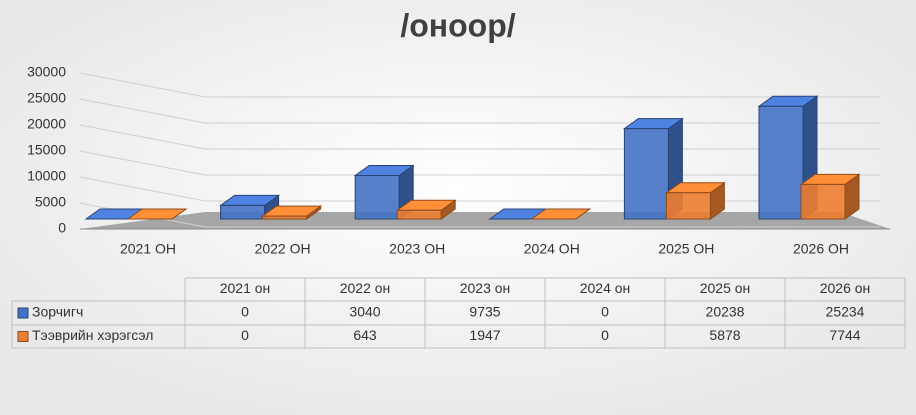  What do you see at coordinates (725, 312) in the screenshot?
I see `table-cell: 20238` at bounding box center [725, 312].